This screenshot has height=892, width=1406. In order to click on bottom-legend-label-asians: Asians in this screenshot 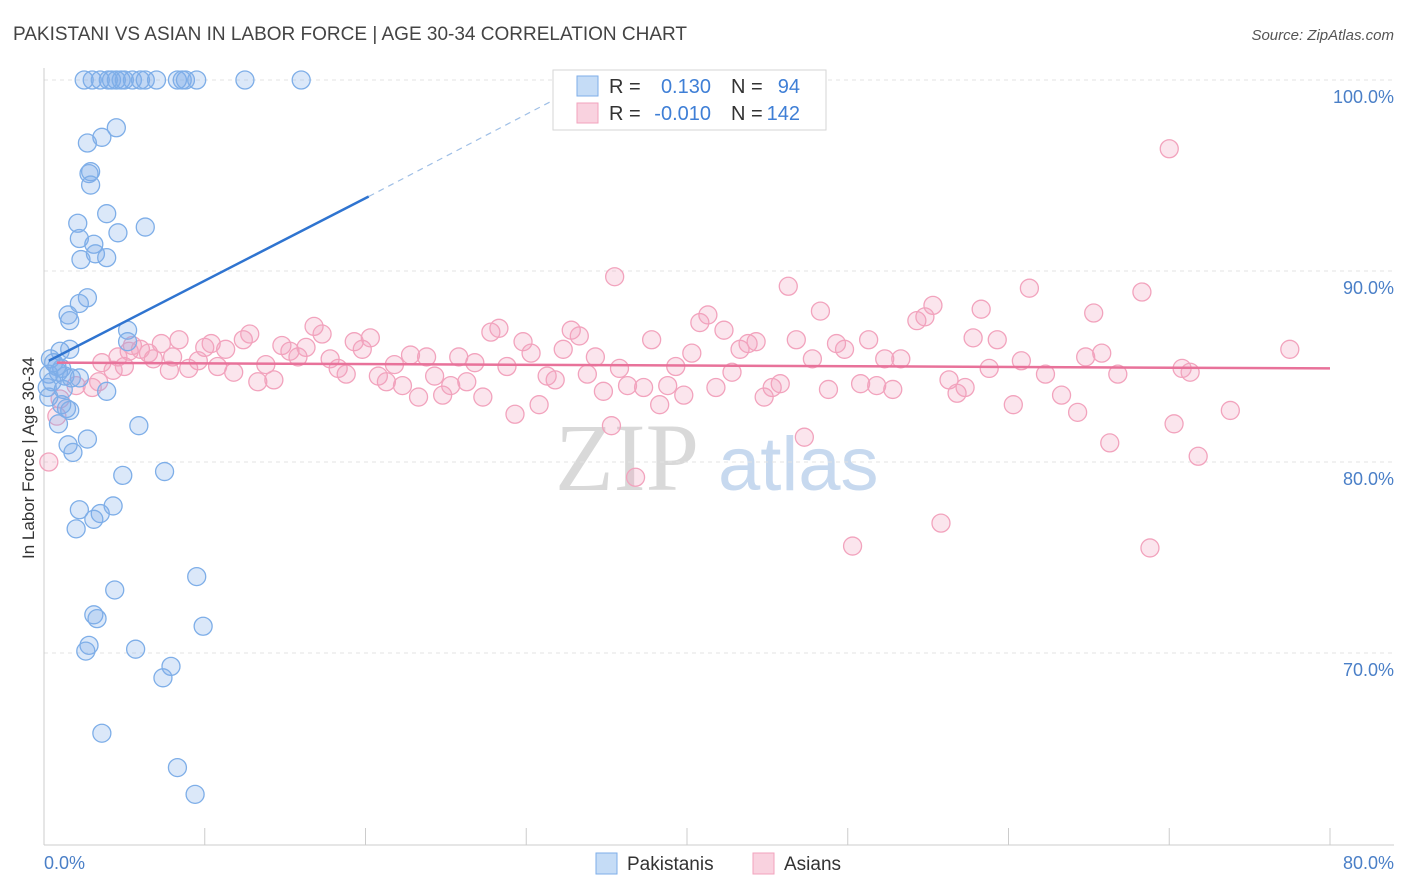, I will do `click(812, 864)`.